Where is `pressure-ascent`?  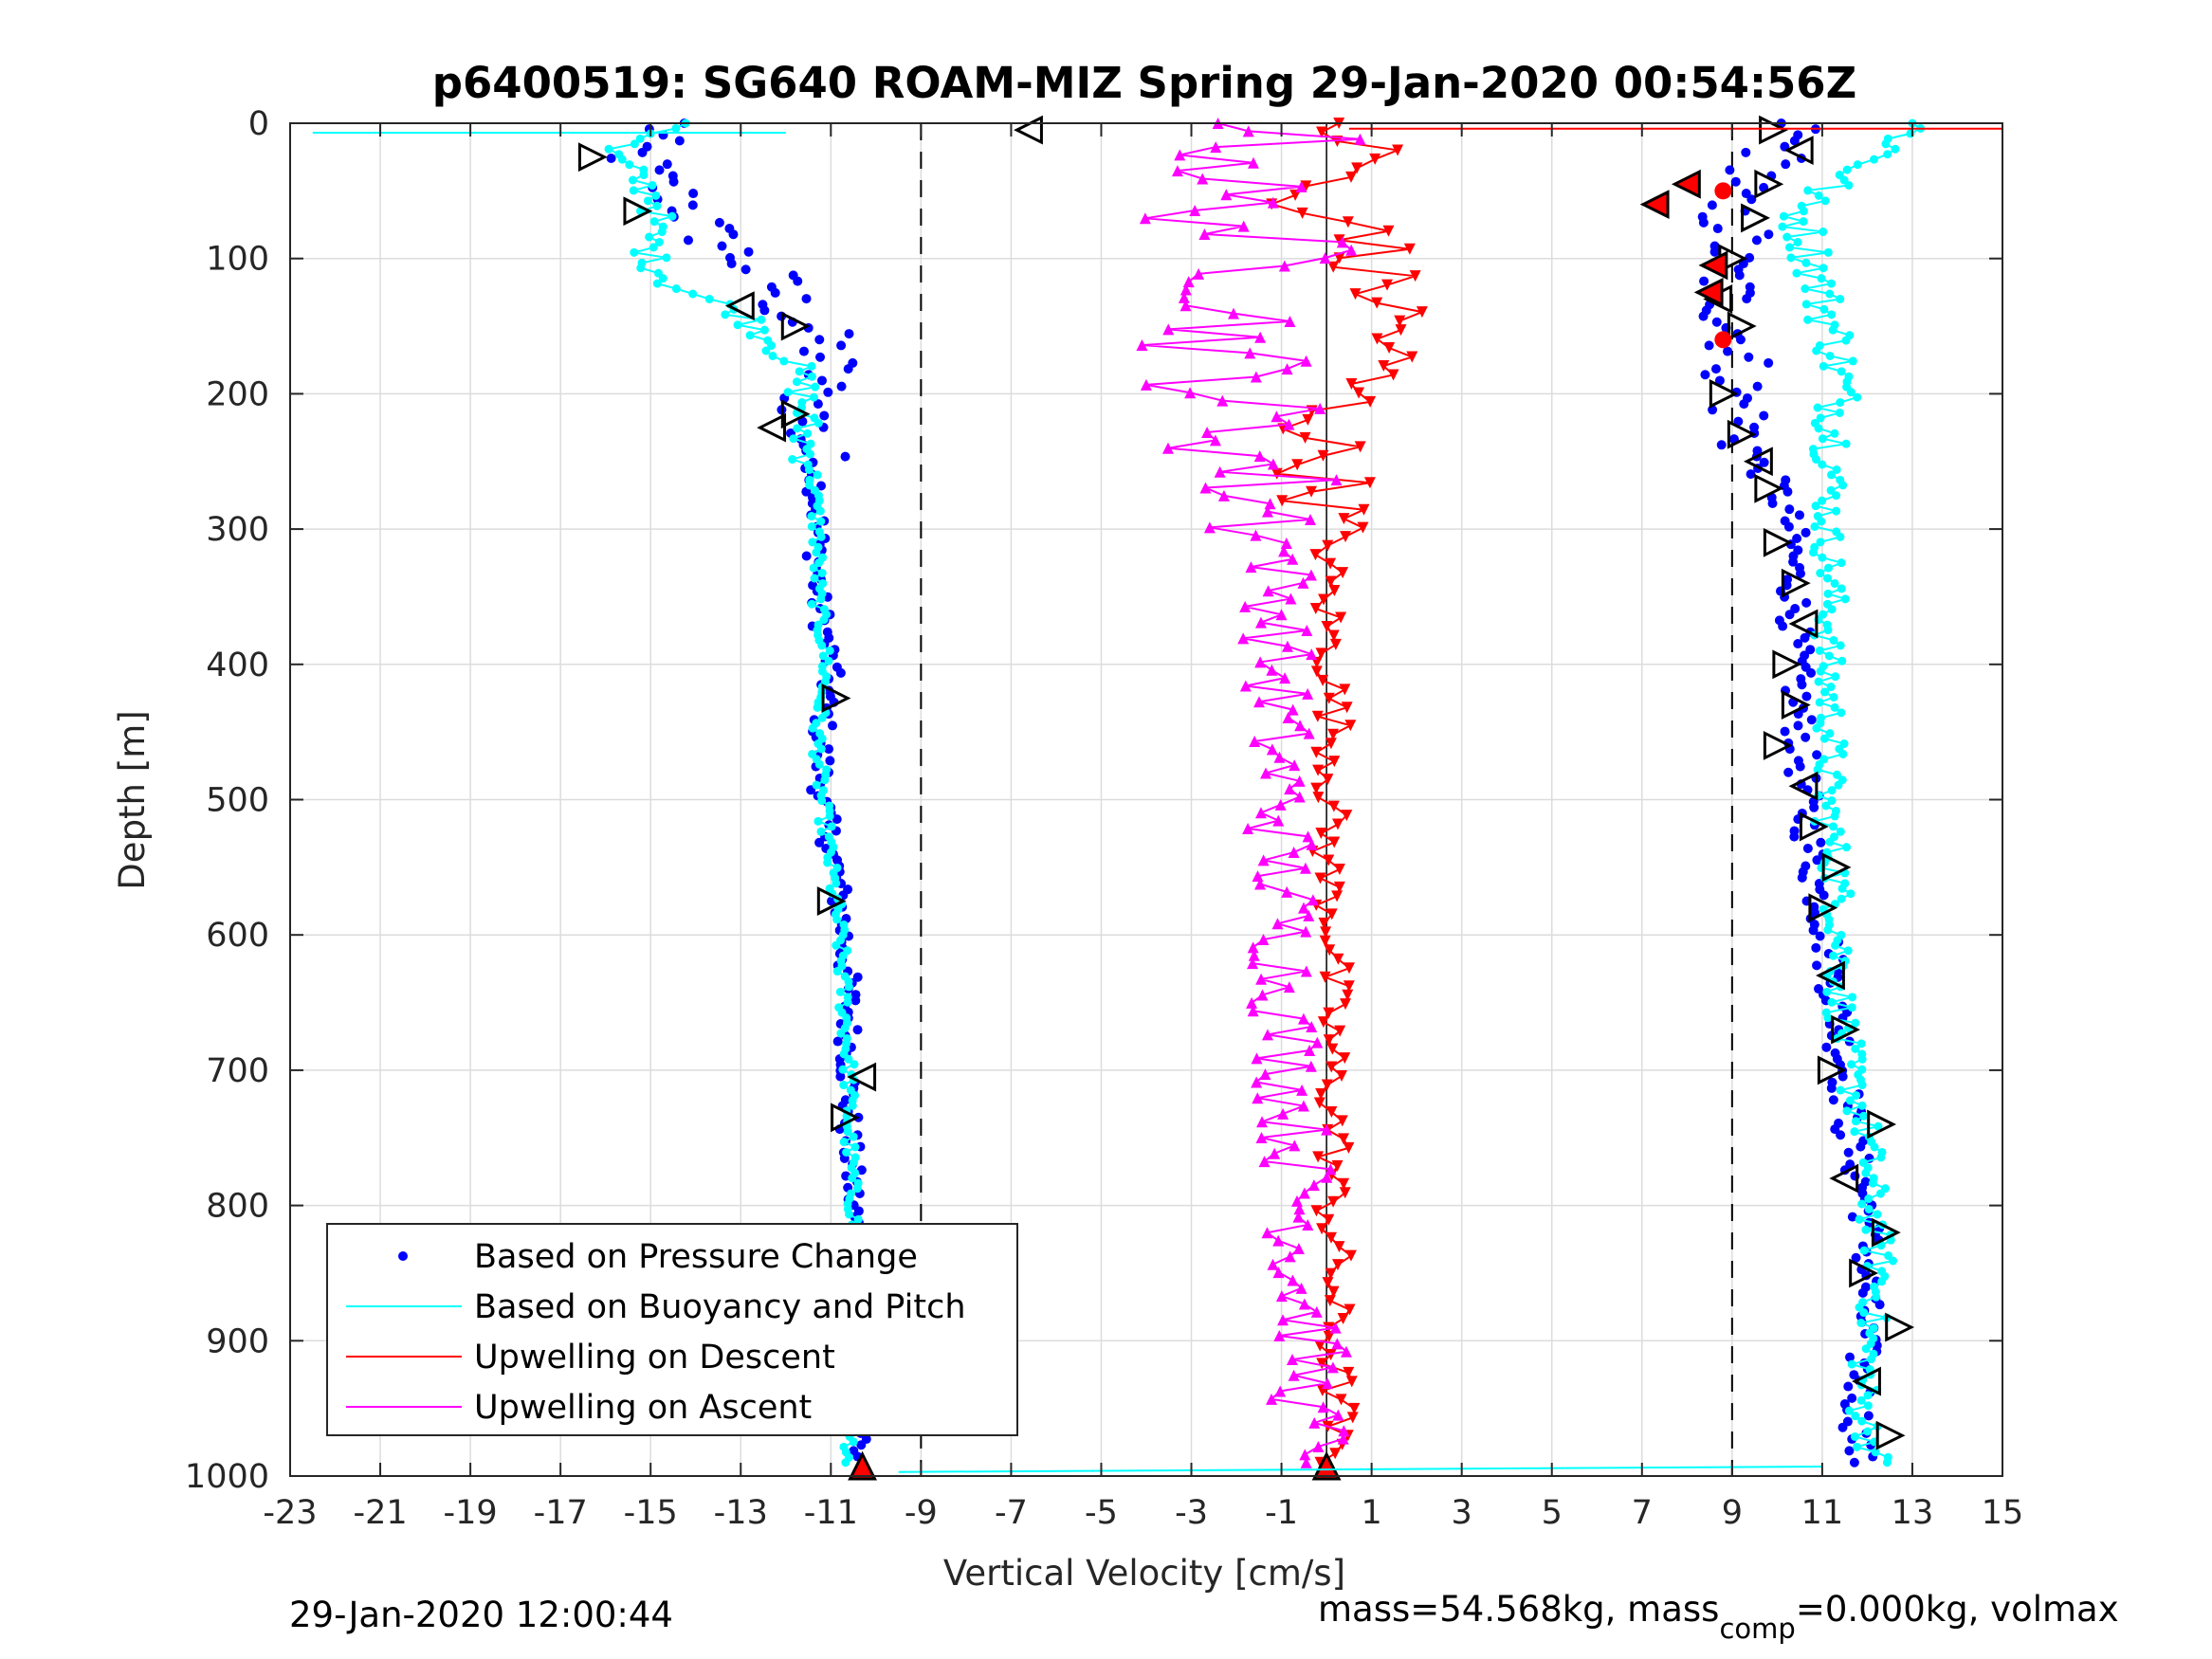 pressure-ascent is located at coordinates (1791, 793).